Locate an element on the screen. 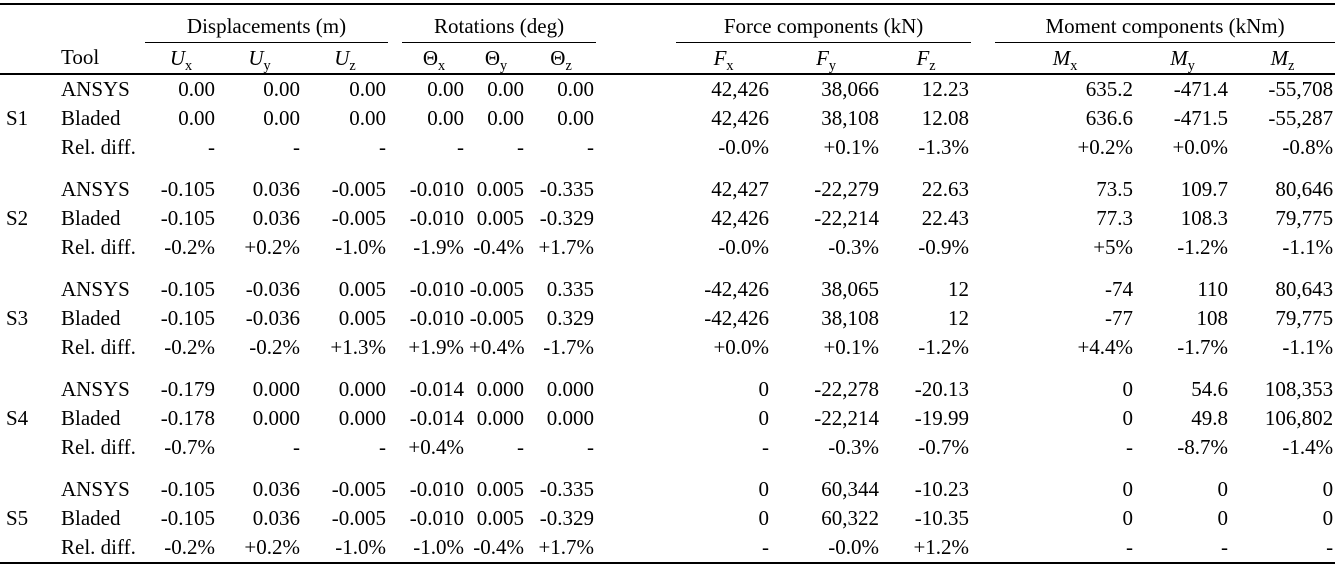  value-cell: 108 is located at coordinates (1212, 318).